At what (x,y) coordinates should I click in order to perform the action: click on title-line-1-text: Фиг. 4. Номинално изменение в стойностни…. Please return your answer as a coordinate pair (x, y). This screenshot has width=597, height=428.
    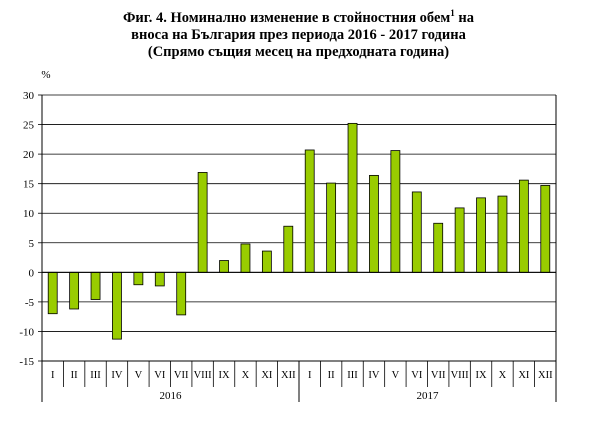
    Looking at the image, I should click on (286, 18).